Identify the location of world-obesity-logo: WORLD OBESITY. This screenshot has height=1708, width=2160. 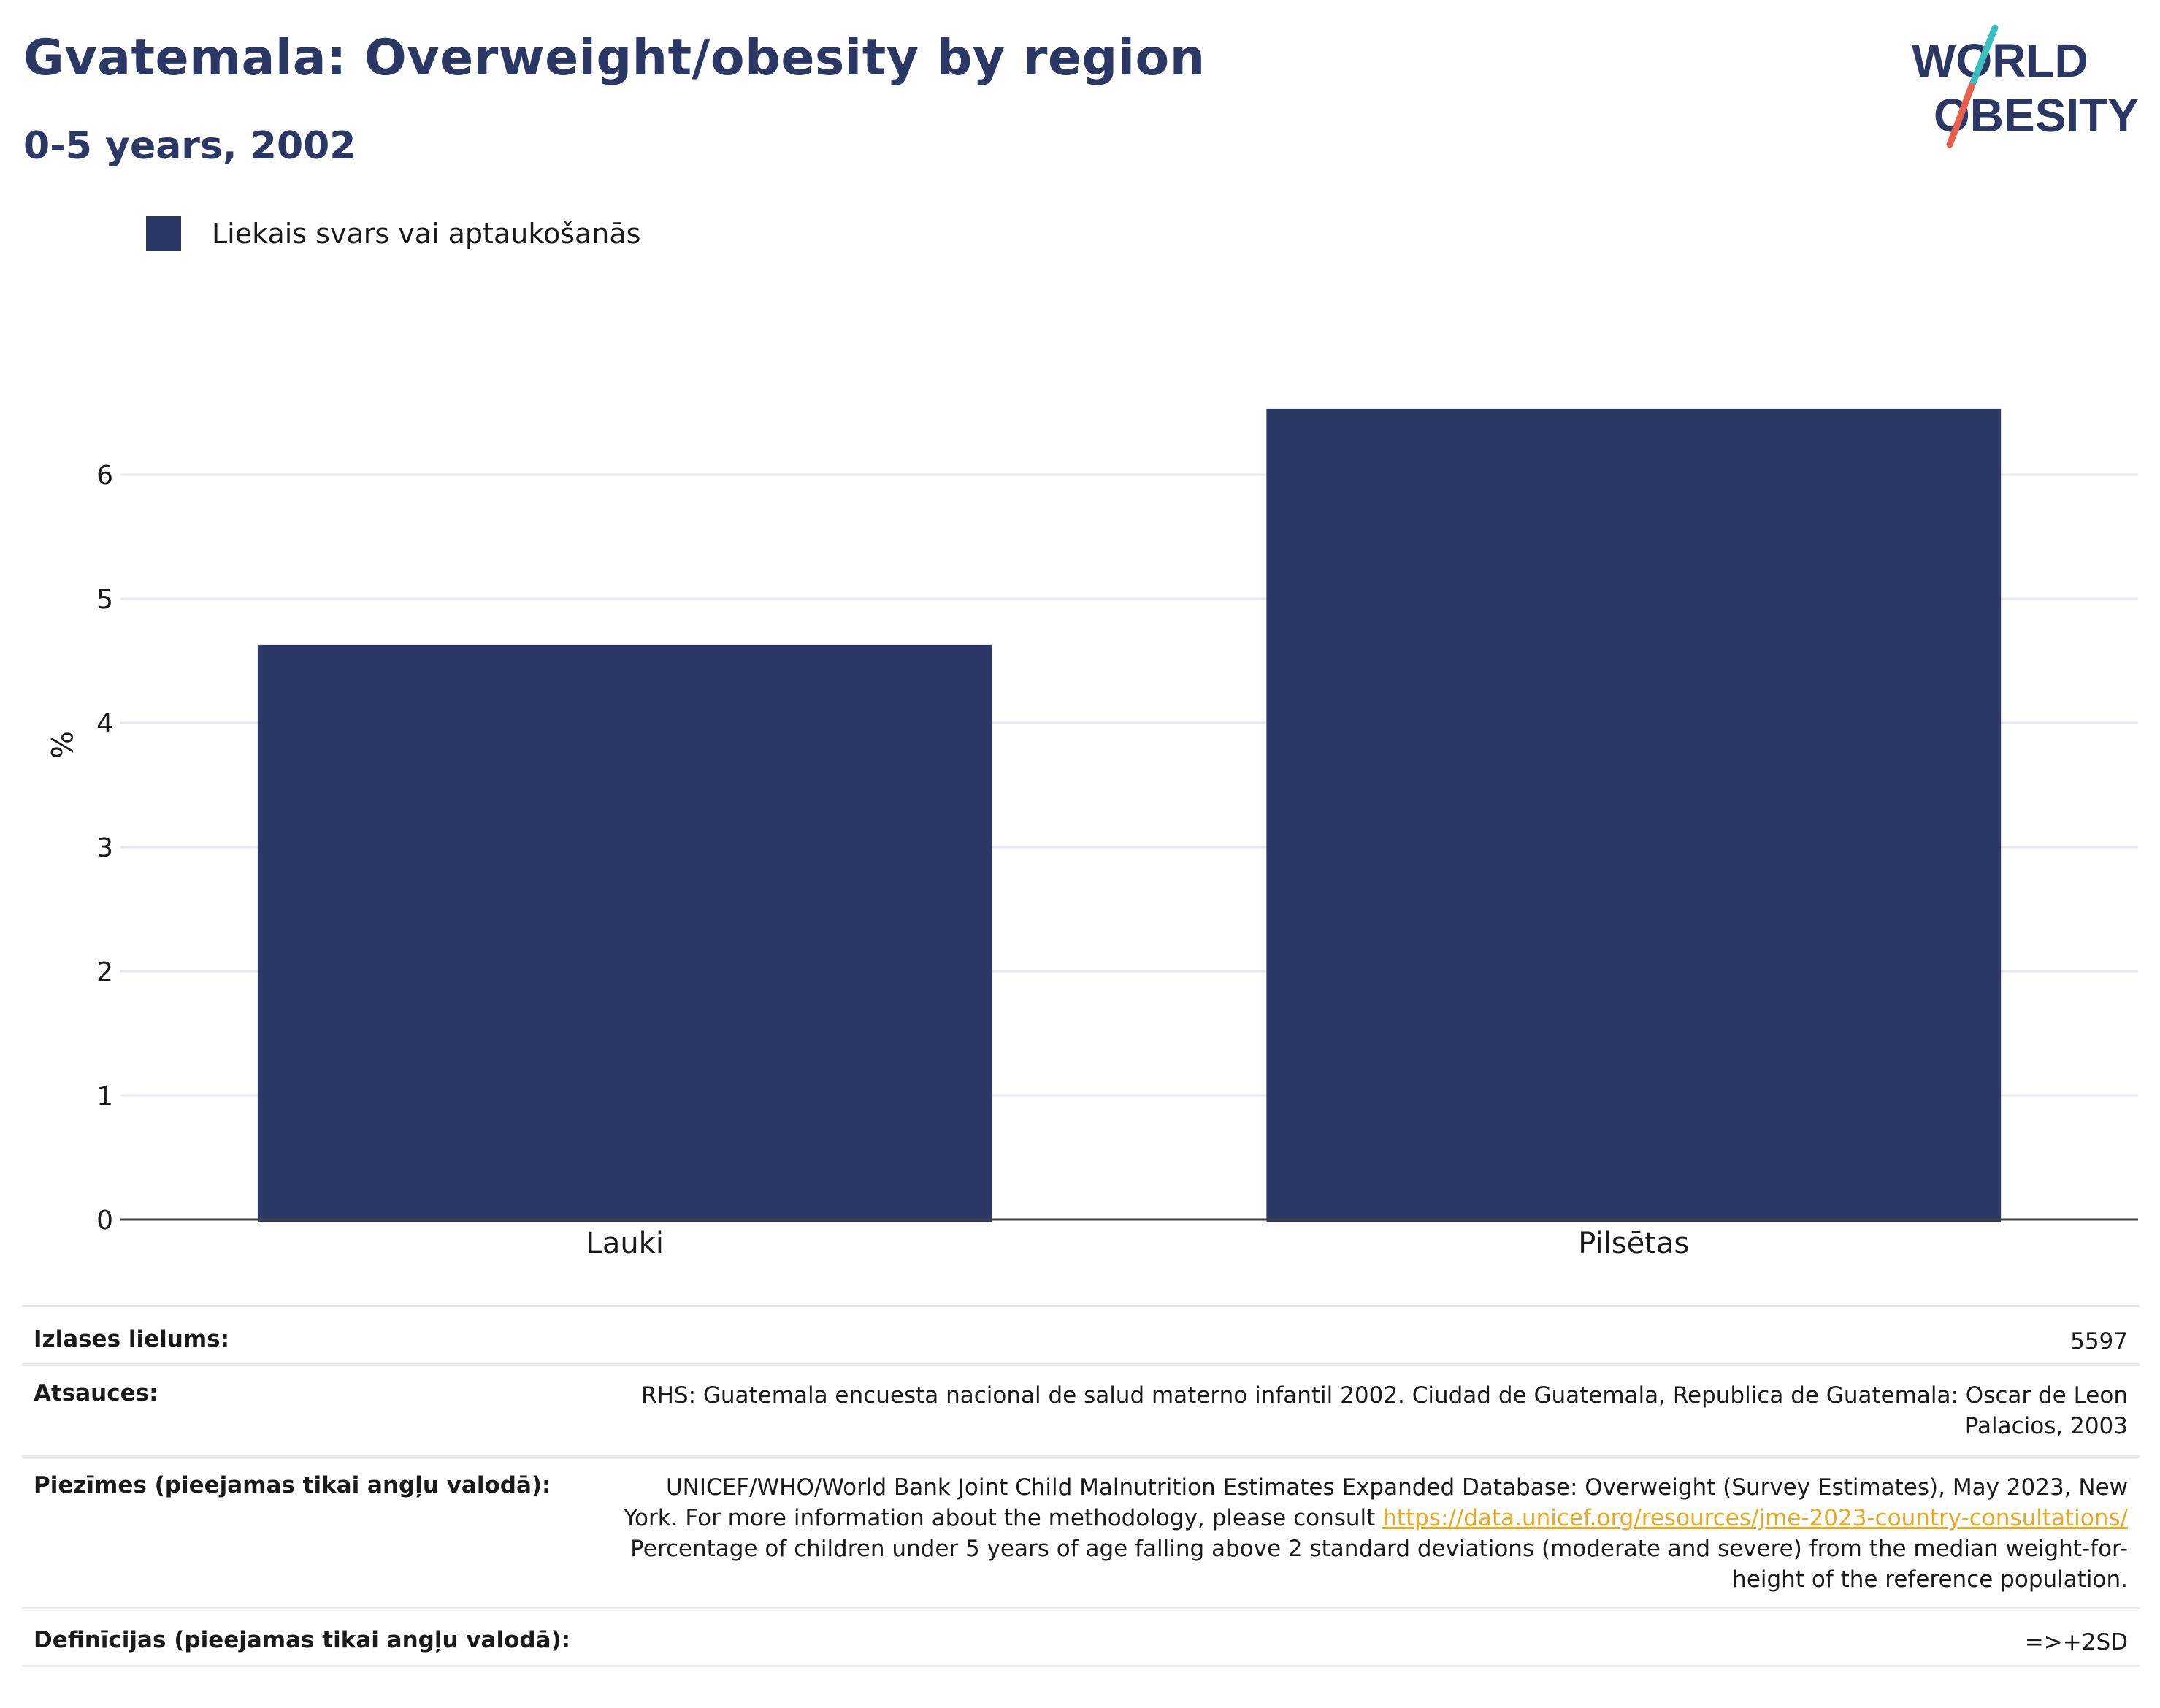
(2025, 86).